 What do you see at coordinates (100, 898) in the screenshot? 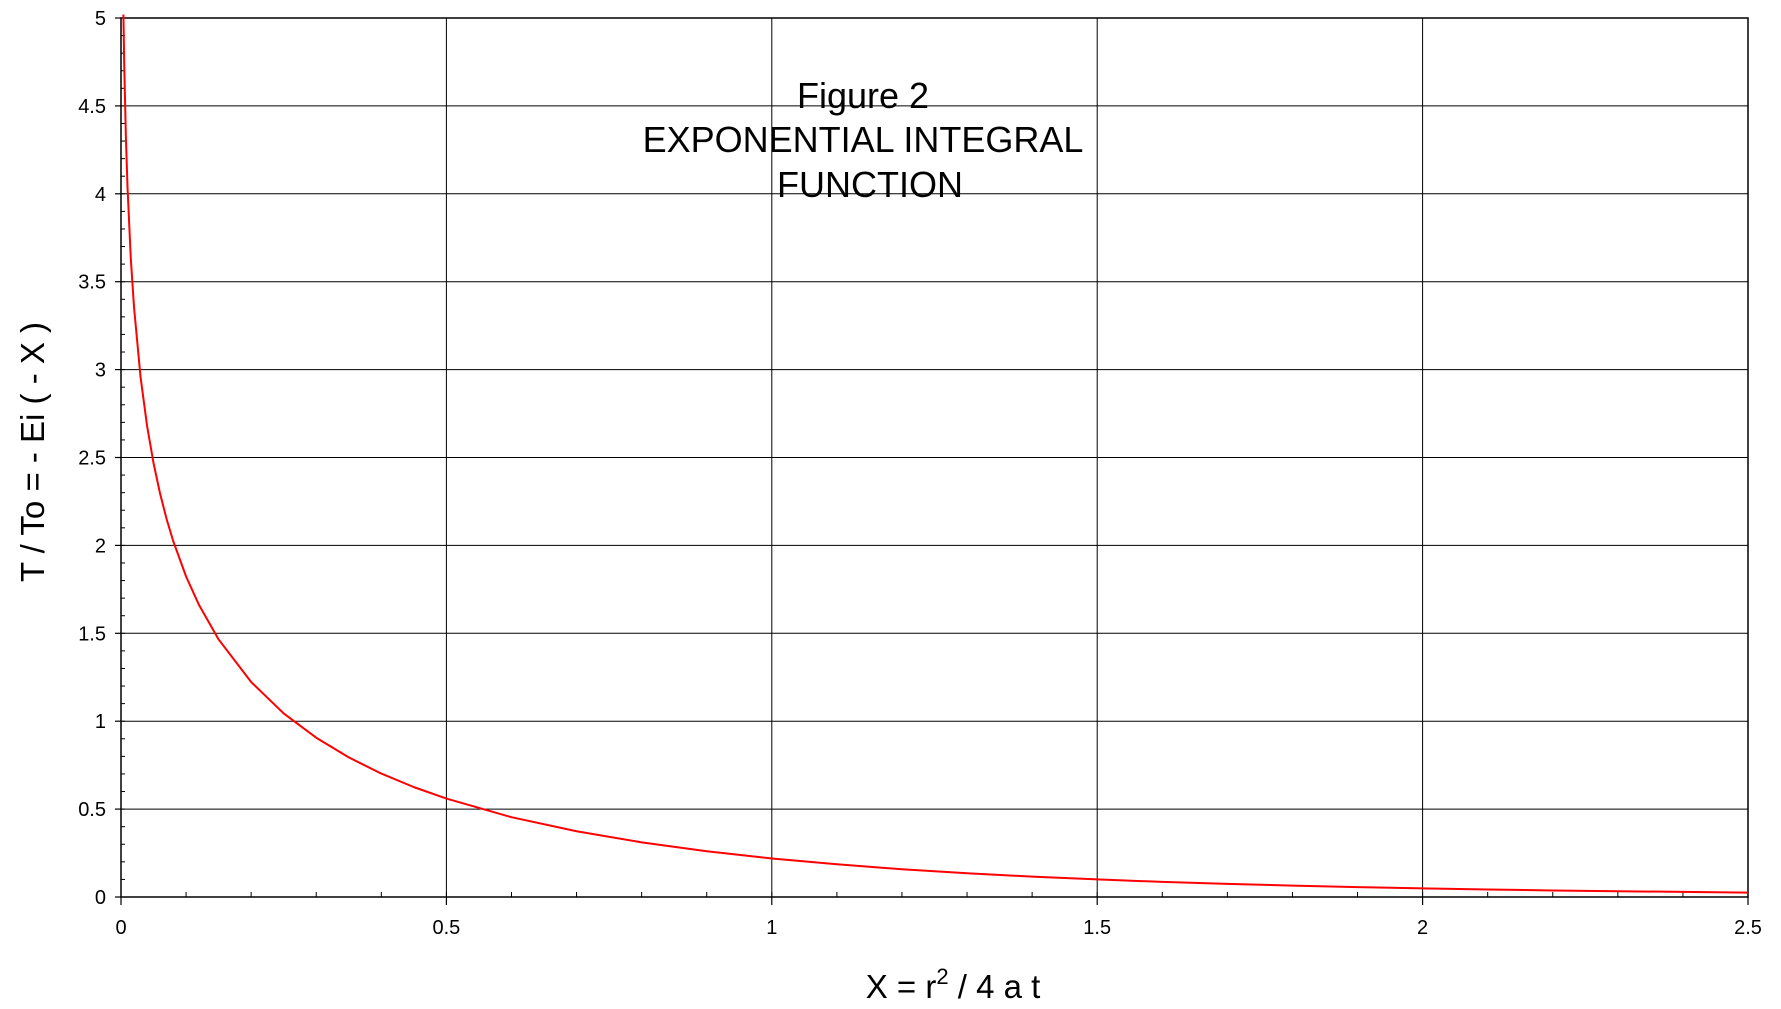
I see `y-tick-label: 0` at bounding box center [100, 898].